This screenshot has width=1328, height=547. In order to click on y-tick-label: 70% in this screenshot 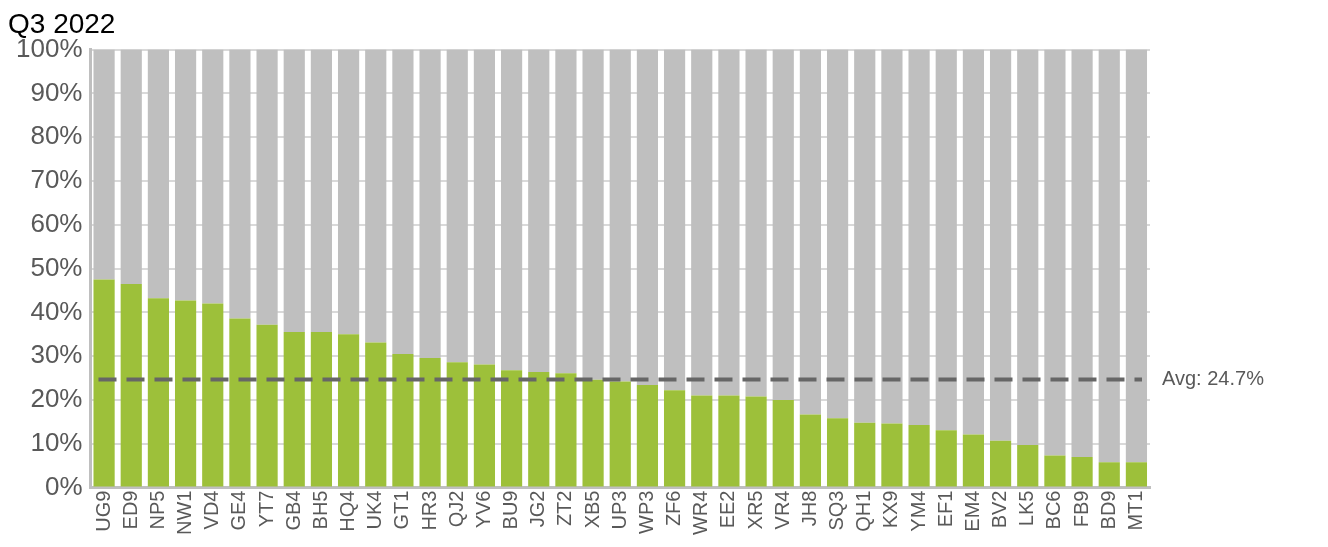, I will do `click(56, 179)`.